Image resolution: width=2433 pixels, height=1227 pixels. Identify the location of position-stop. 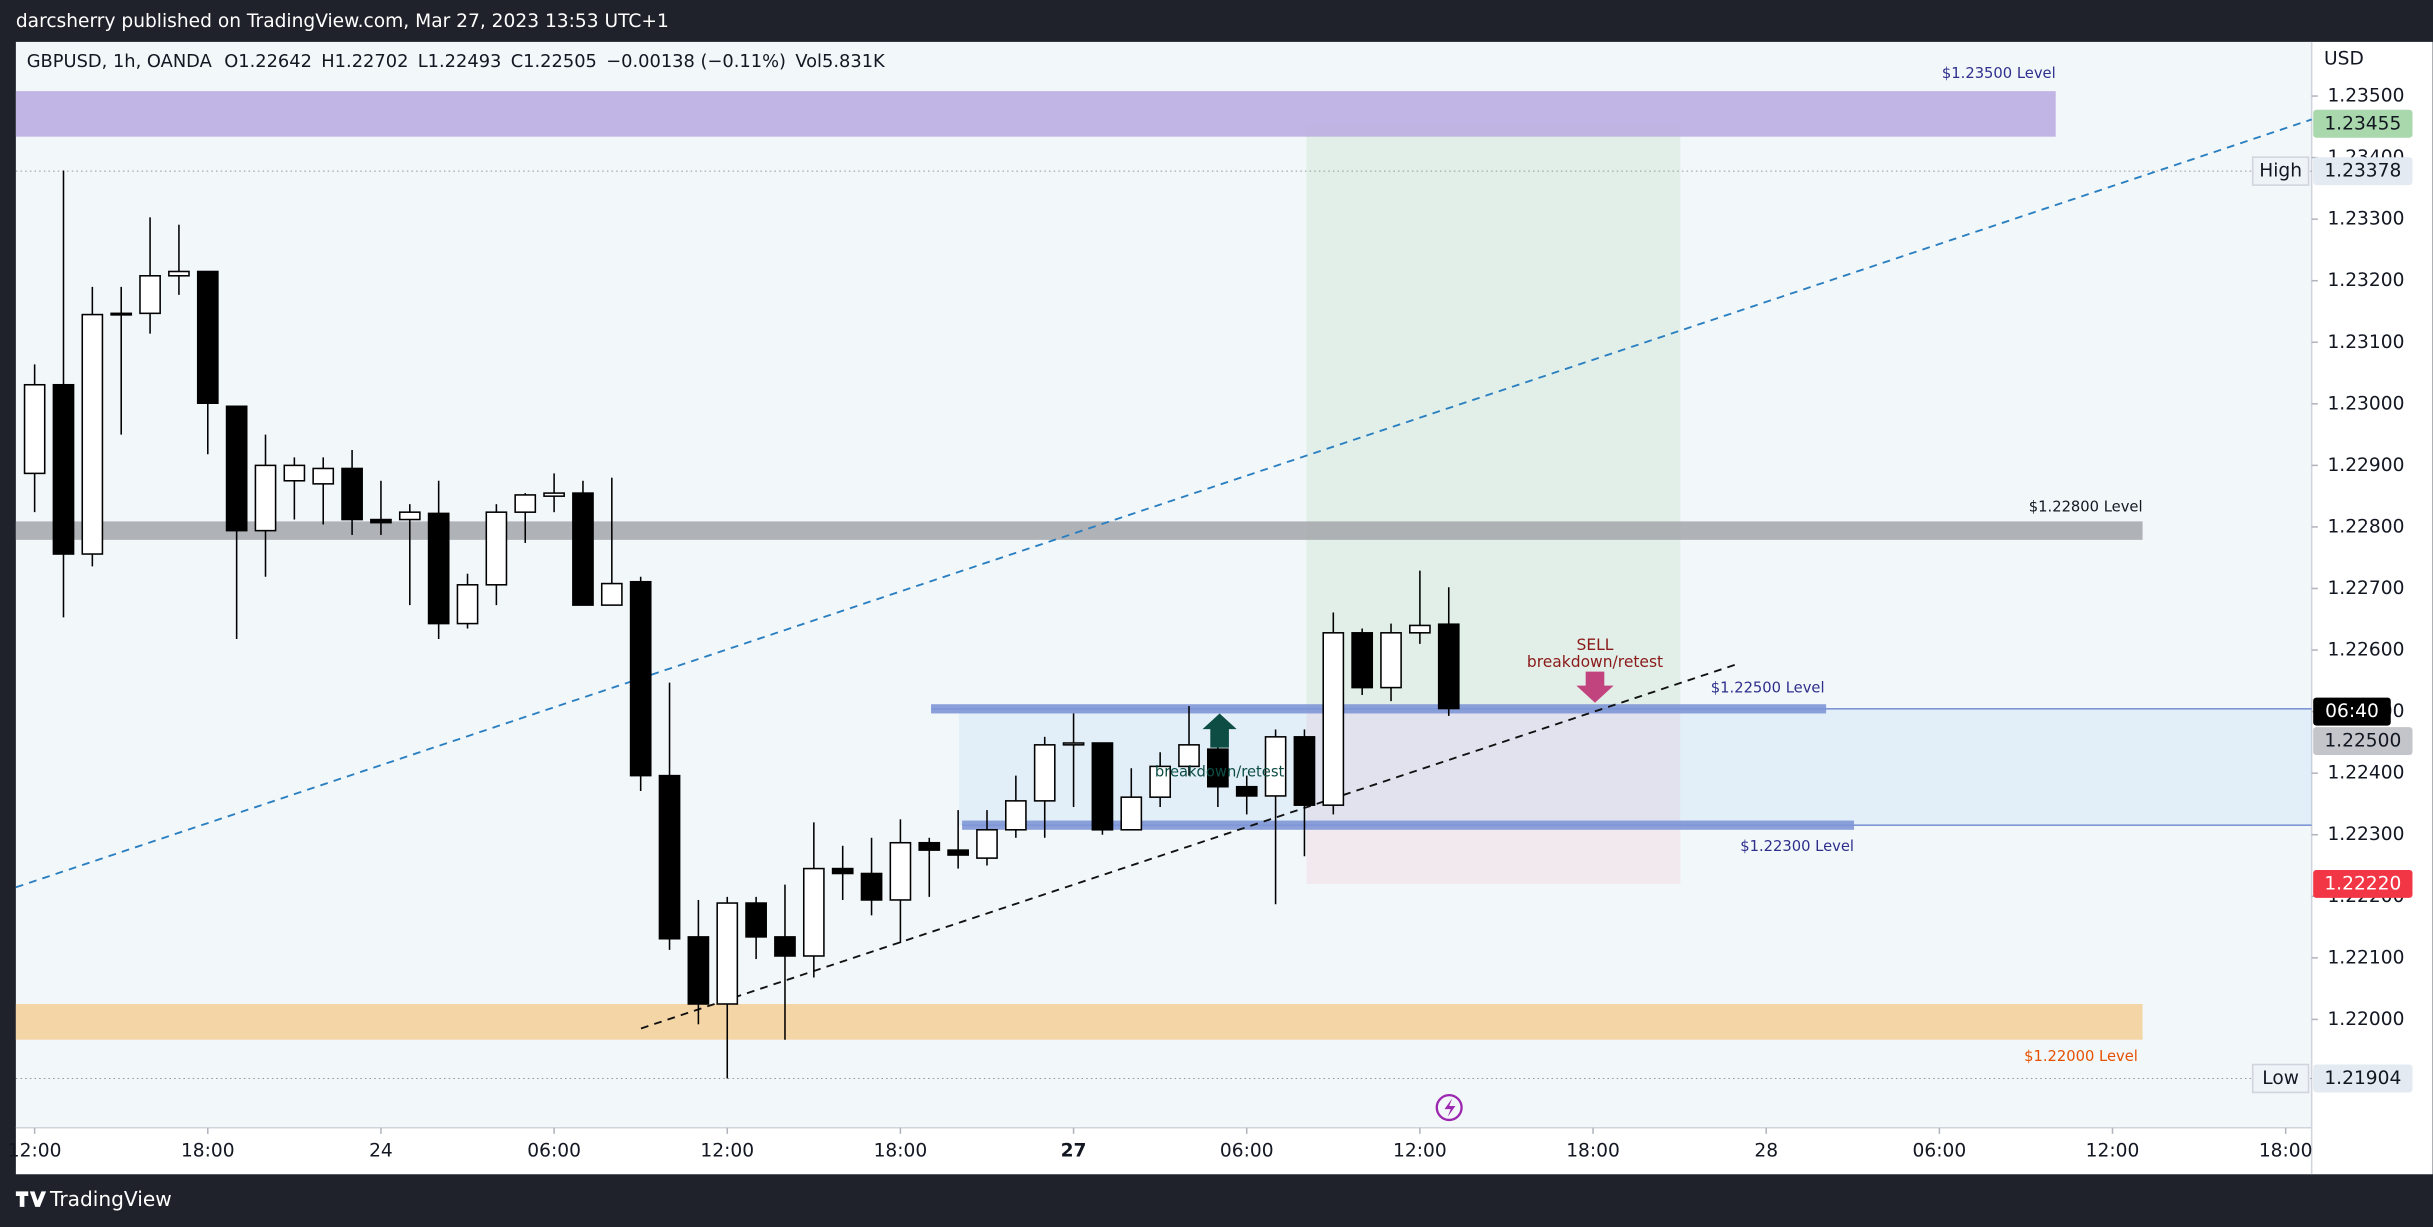
(1493, 797).